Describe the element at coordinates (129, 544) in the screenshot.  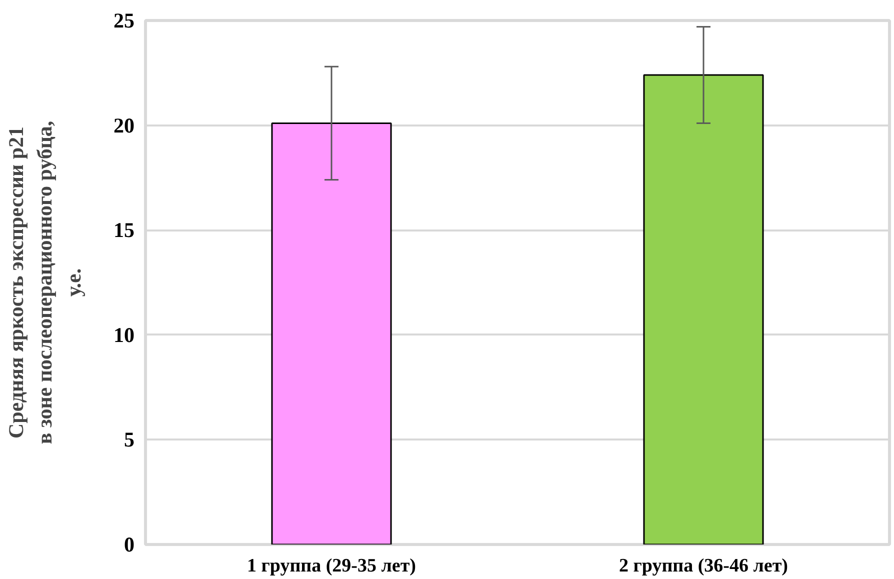
I see `y-tick-label: 0` at that location.